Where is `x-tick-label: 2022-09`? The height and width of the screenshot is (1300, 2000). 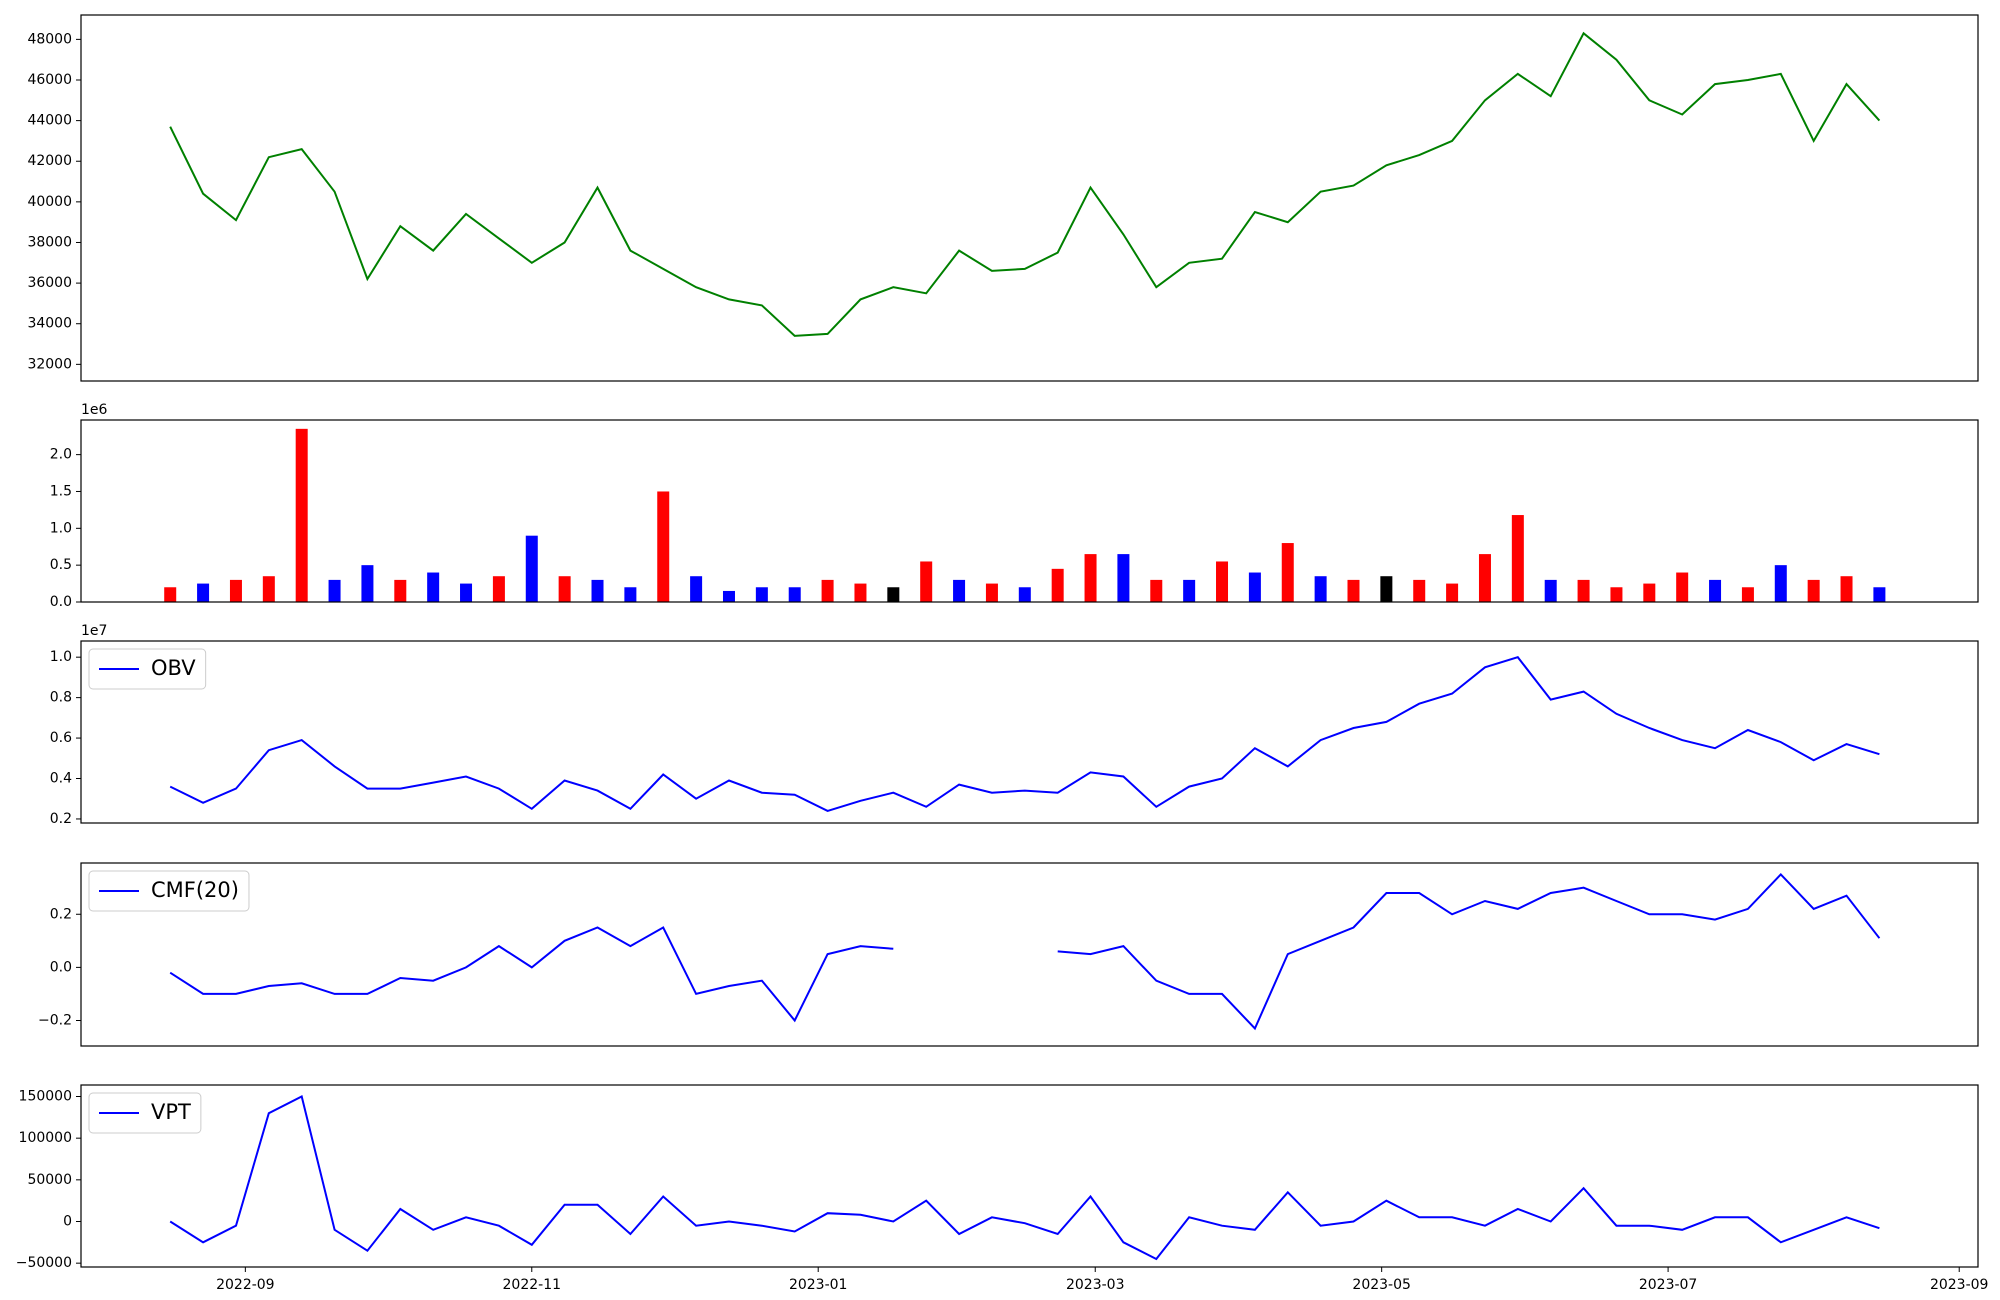
x-tick-label: 2022-09 is located at coordinates (245, 1285).